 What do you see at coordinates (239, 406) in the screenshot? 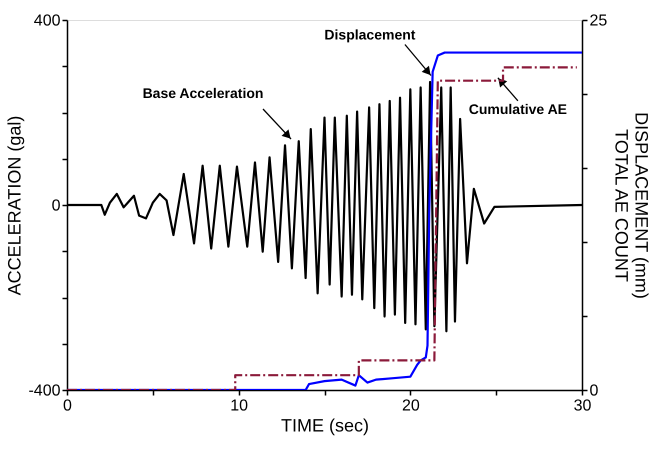
I see `x-tick-label: 10` at bounding box center [239, 406].